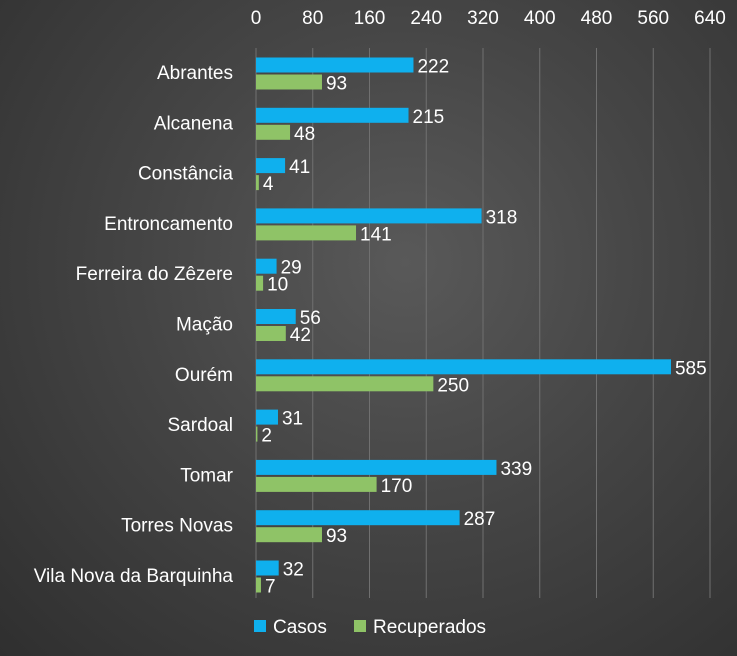  What do you see at coordinates (429, 627) in the screenshot?
I see `legend-label-recuperados: Recuperados` at bounding box center [429, 627].